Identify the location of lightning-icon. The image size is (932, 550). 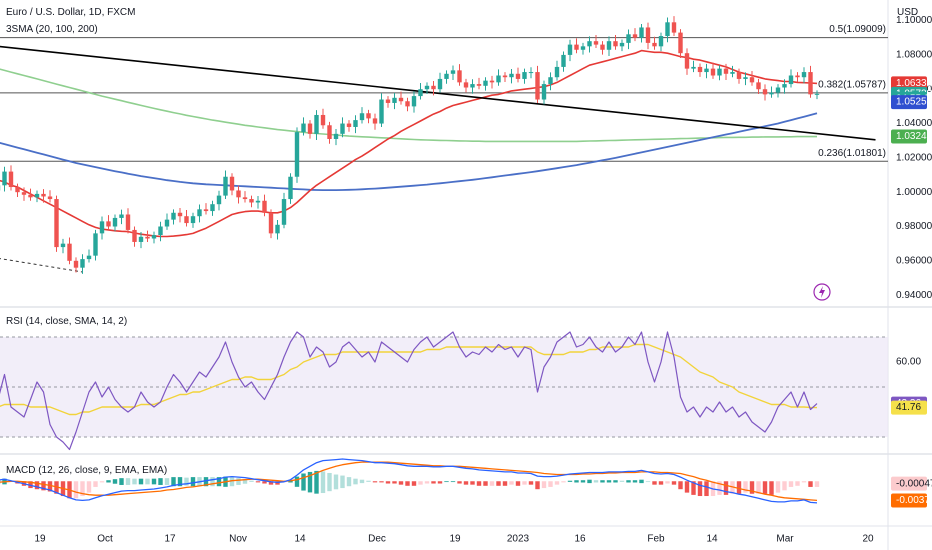
(822, 292).